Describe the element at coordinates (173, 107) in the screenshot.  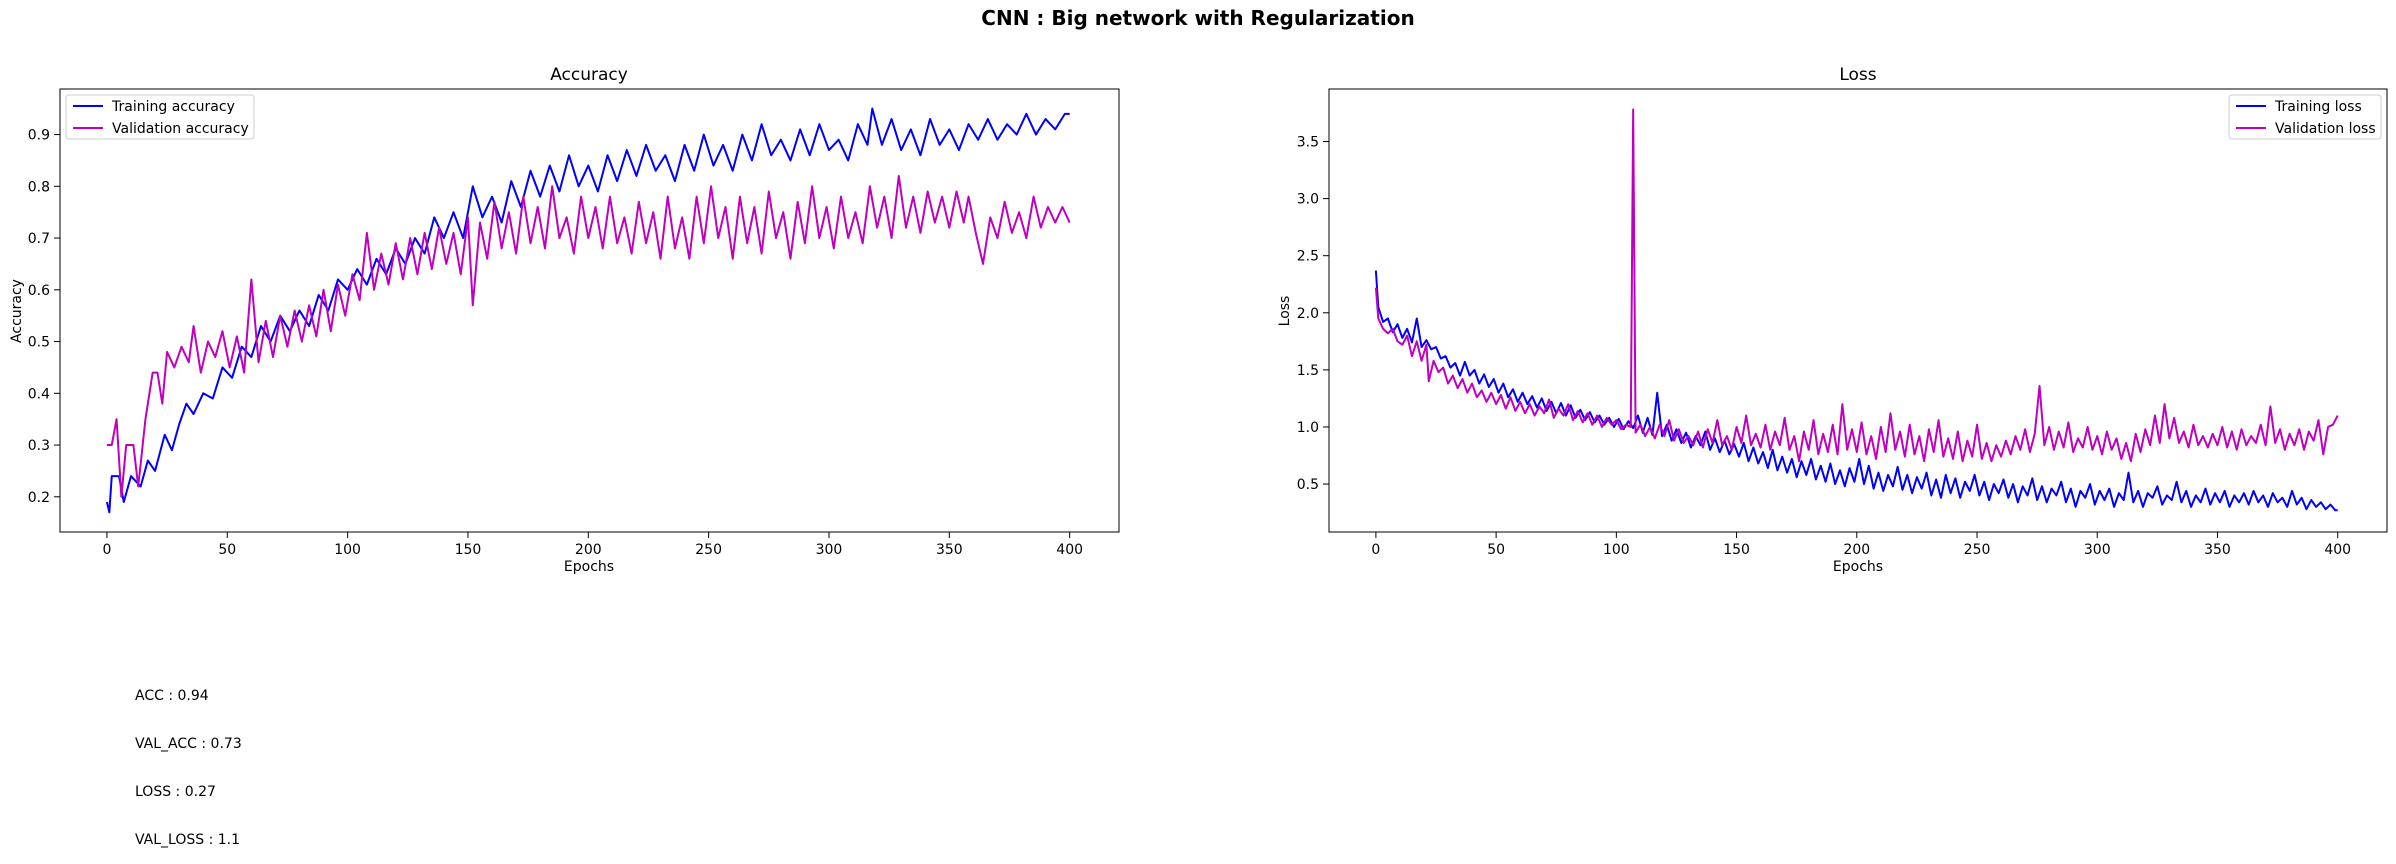
I see `accuracy-legend-label-train: Training accuracy` at that location.